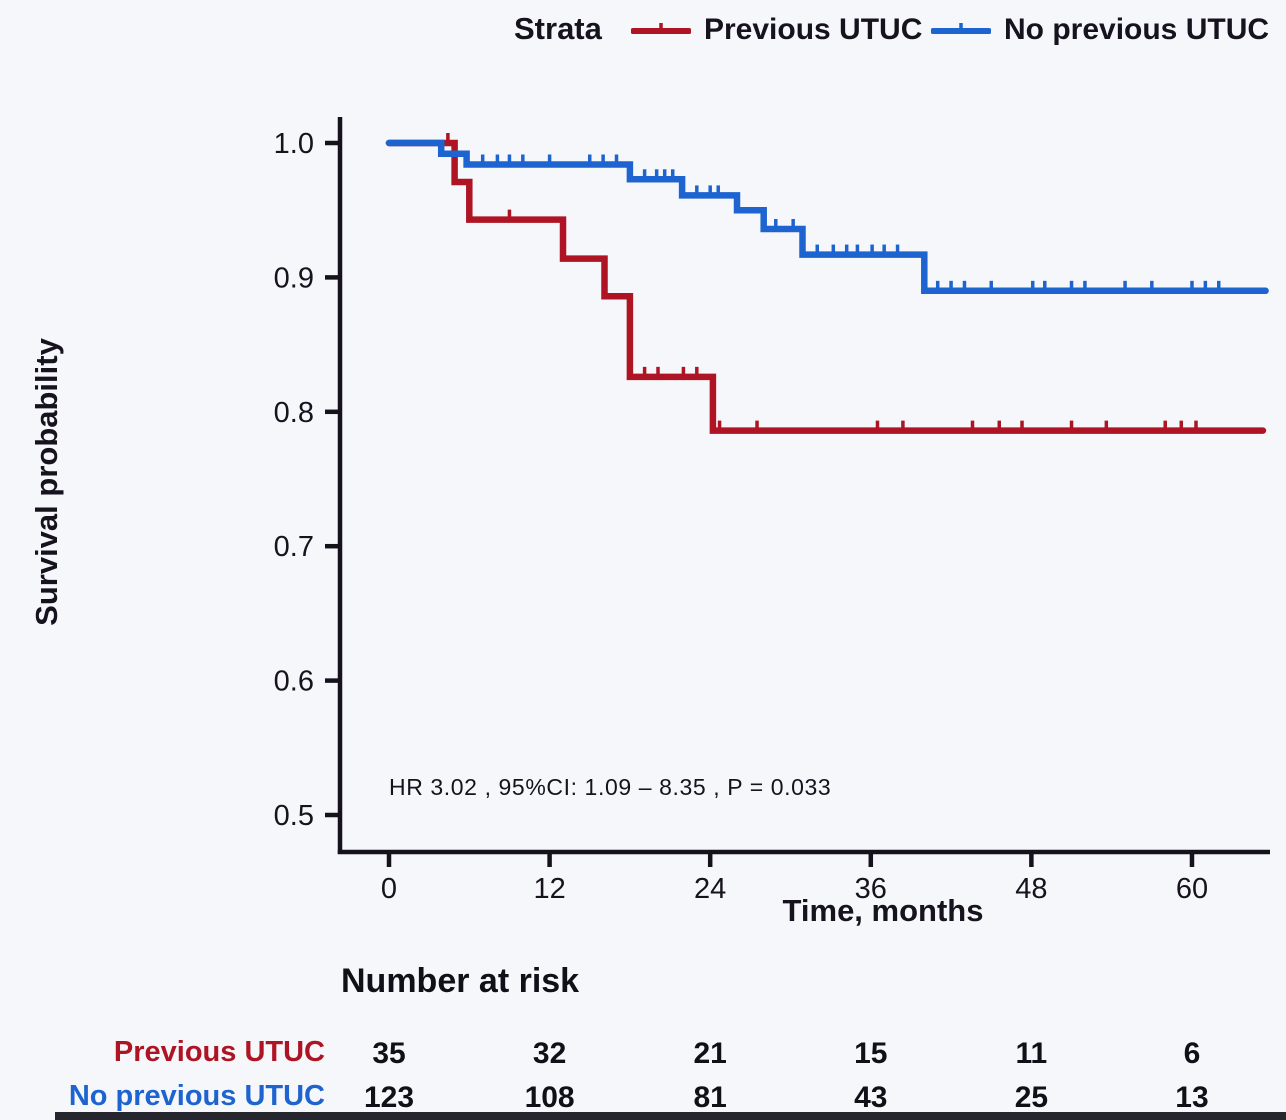 The image size is (1286, 1120). What do you see at coordinates (1137, 29) in the screenshot?
I see `legend-item-no-previous-utuc: No previous UTUC` at bounding box center [1137, 29].